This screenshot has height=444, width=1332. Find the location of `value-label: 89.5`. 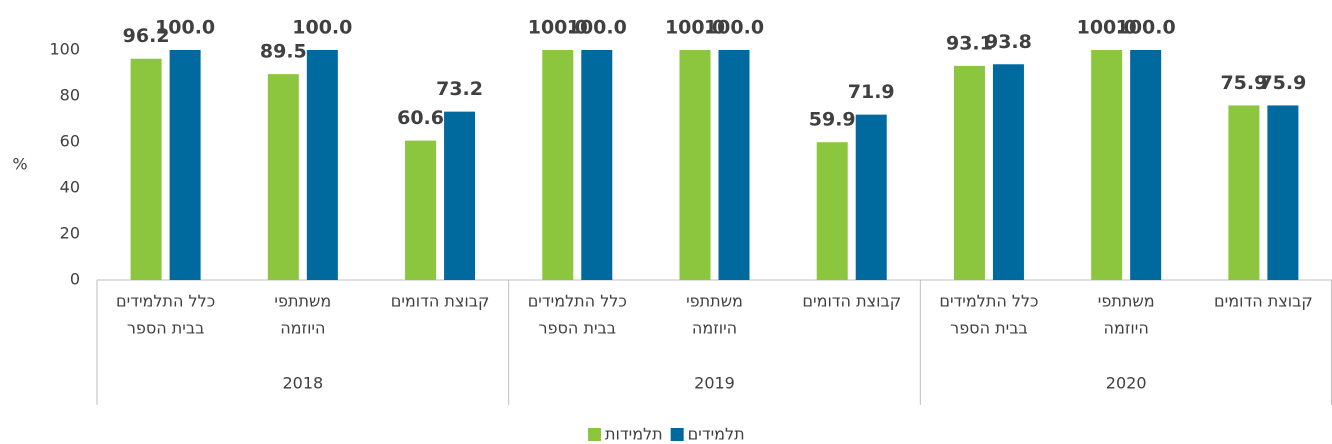

value-label: 89.5 is located at coordinates (283, 52).